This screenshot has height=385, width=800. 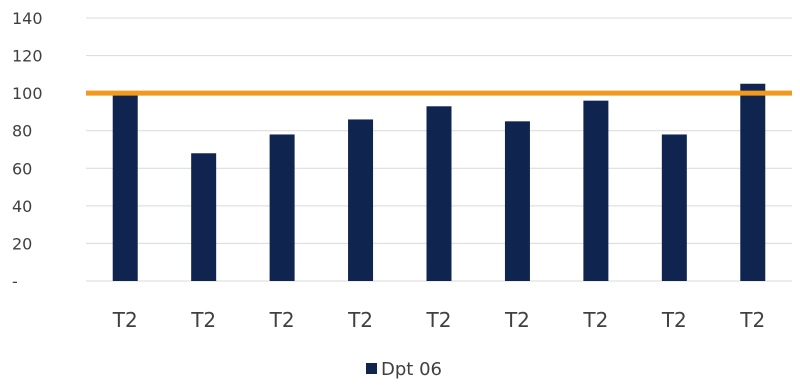 What do you see at coordinates (22, 243) in the screenshot?
I see `y-tick-label: 20` at bounding box center [22, 243].